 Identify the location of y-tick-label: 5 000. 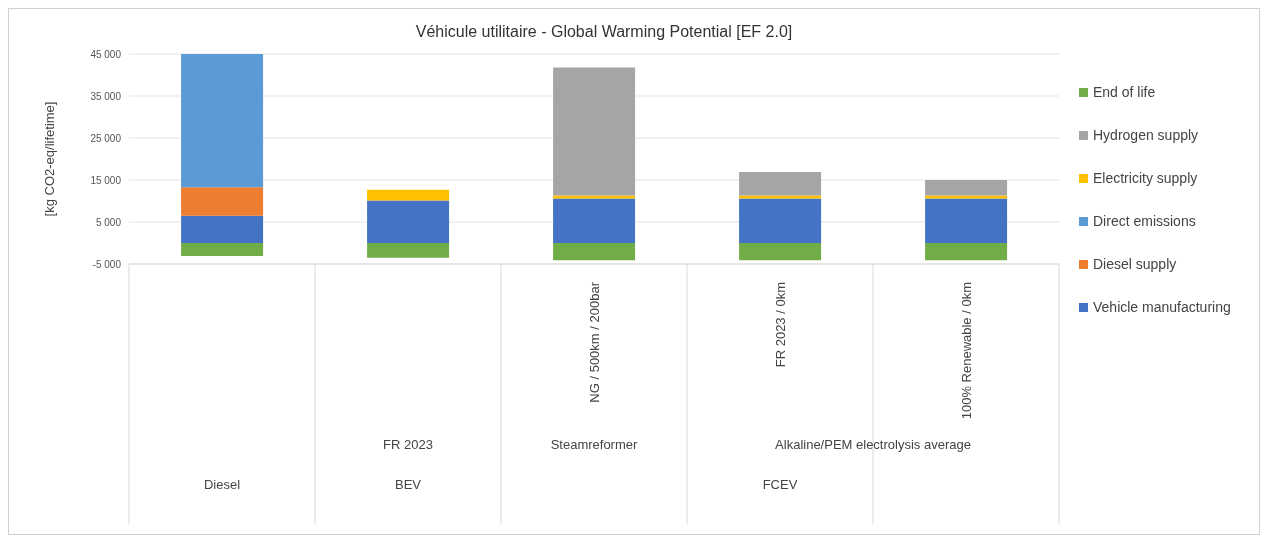
(108, 222).